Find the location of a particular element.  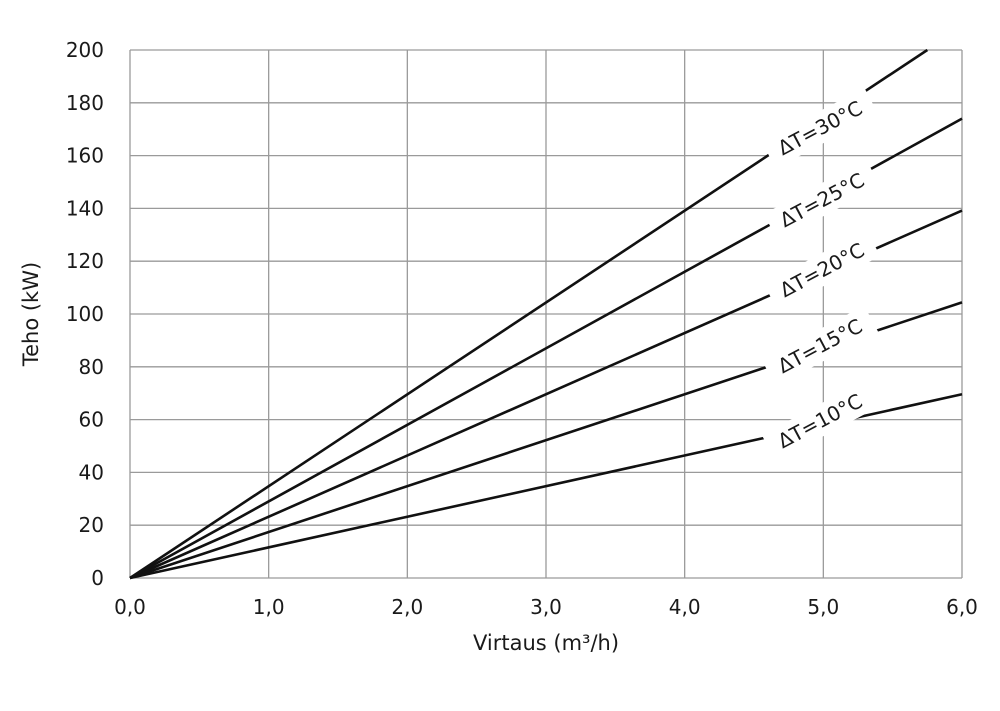

y-tick-label: 40 is located at coordinates (91, 472).